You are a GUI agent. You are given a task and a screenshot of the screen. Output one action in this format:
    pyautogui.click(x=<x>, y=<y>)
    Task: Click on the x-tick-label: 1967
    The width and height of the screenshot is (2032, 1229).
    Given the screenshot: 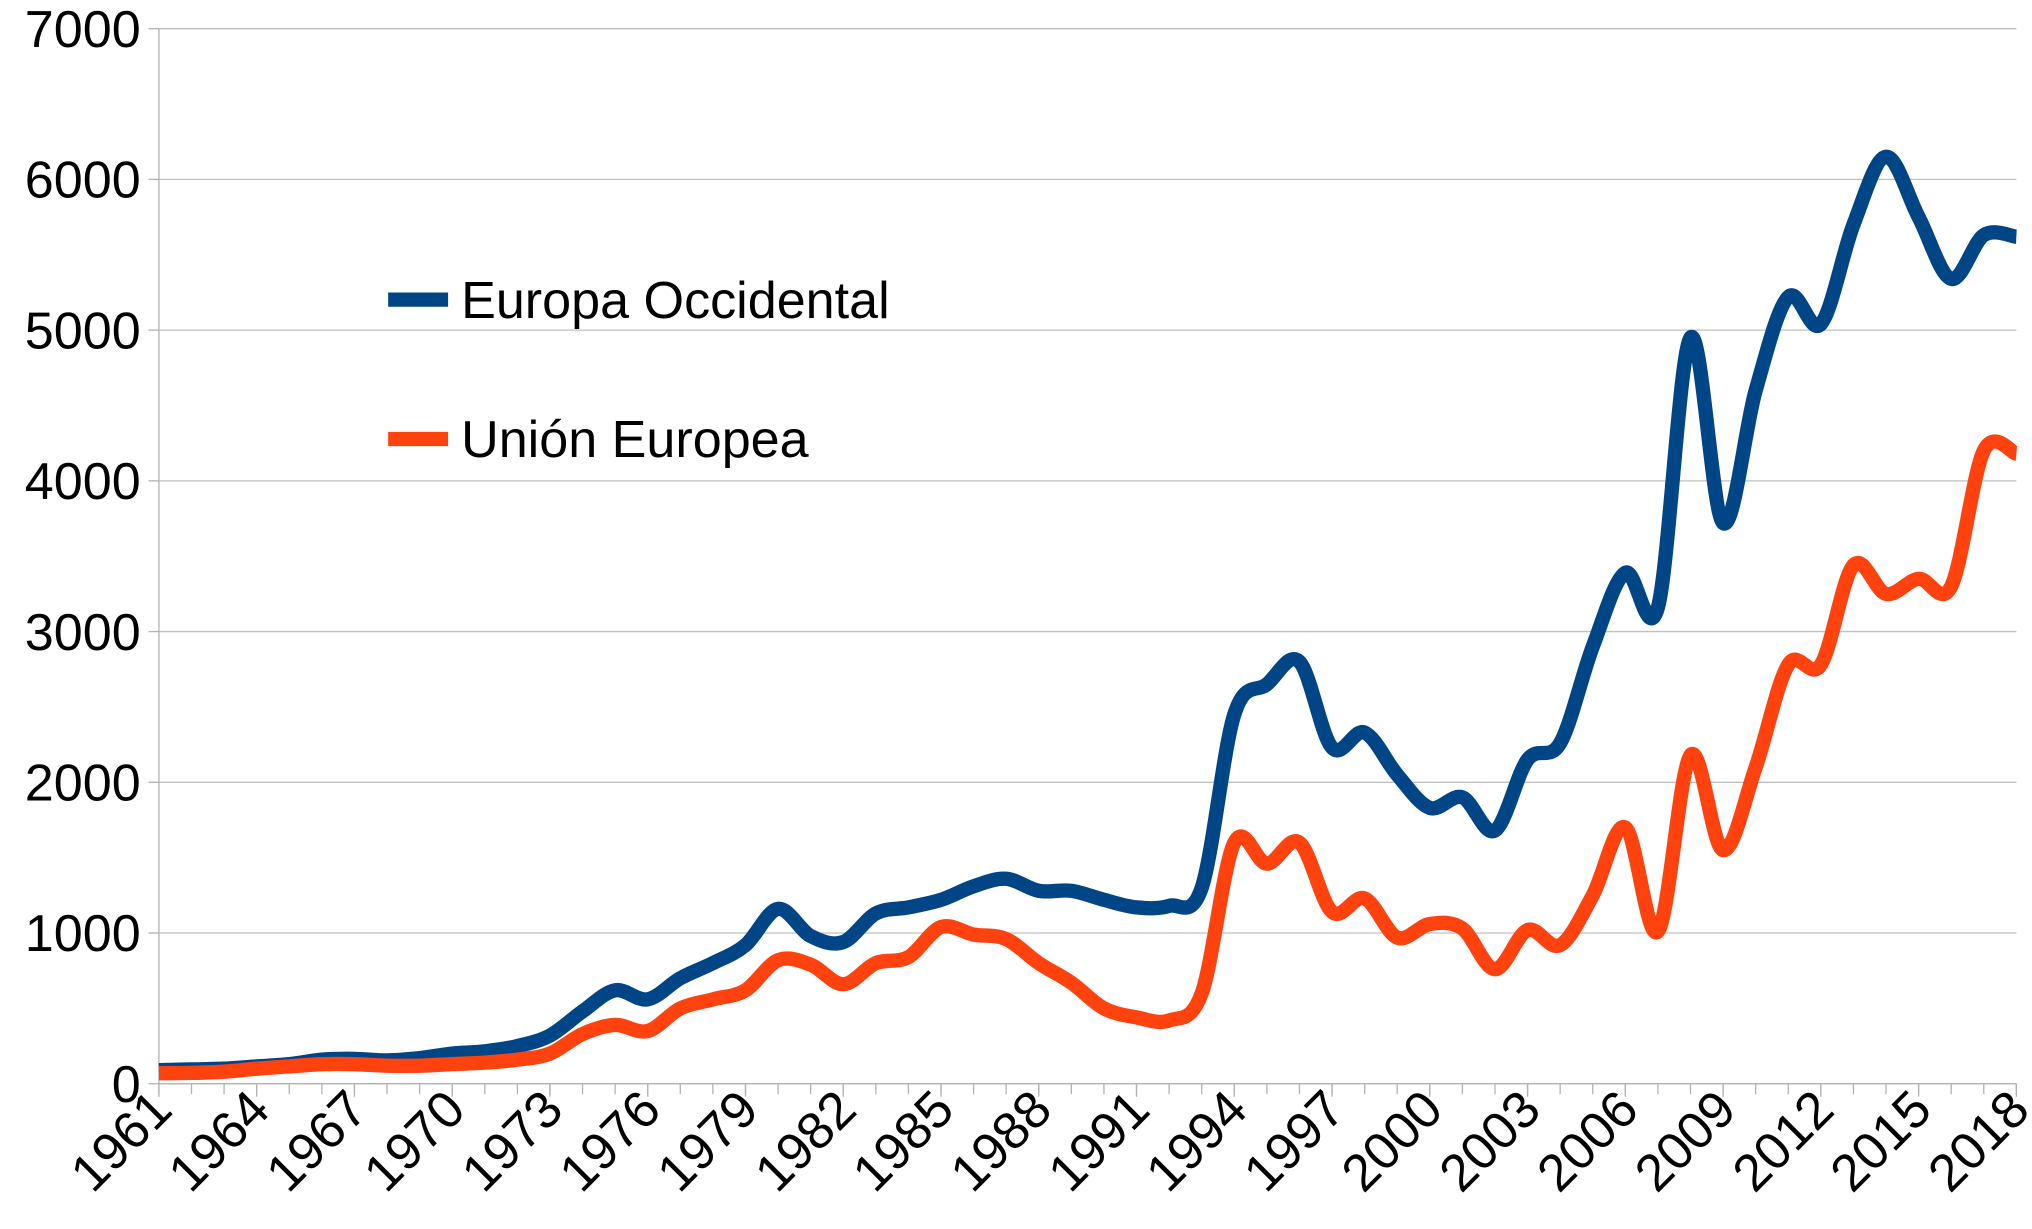 What is the action you would take?
    pyautogui.click(x=317, y=1141)
    